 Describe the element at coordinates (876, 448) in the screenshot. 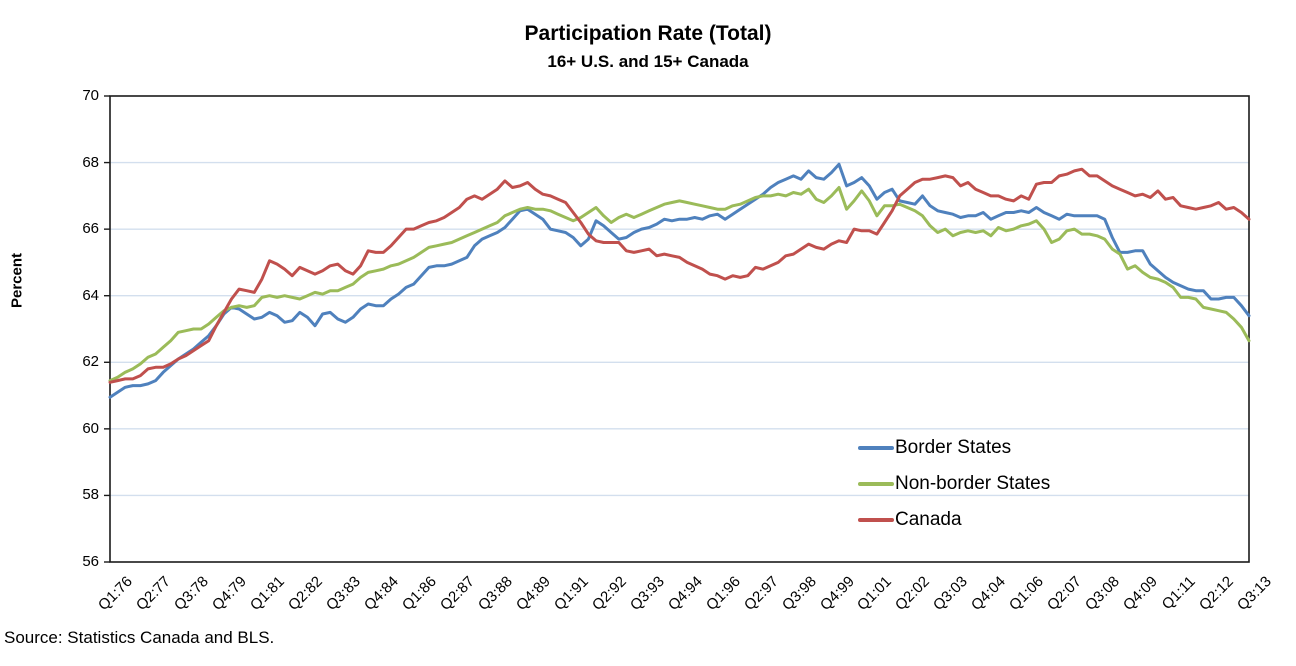

I see `border-states-line-swatch` at that location.